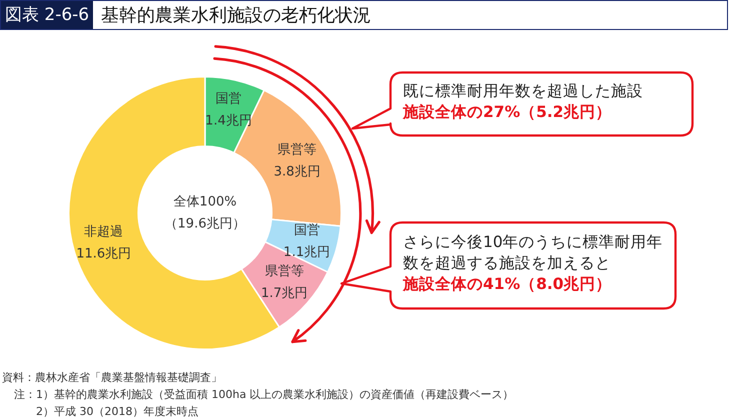  Describe the element at coordinates (205, 202) in the screenshot. I see `text: 全体100%` at that location.